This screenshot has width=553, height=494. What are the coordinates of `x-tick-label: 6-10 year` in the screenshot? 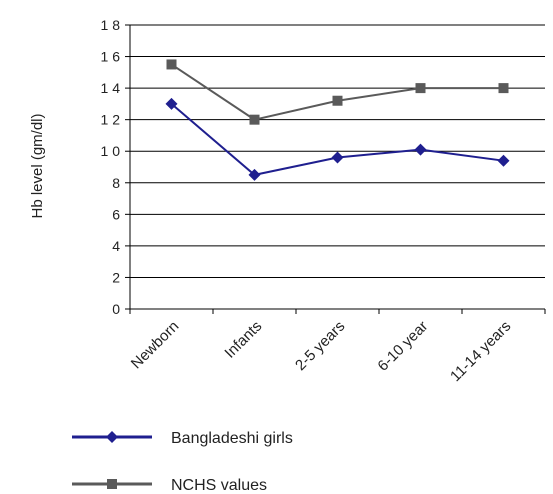 It's located at (402, 346).